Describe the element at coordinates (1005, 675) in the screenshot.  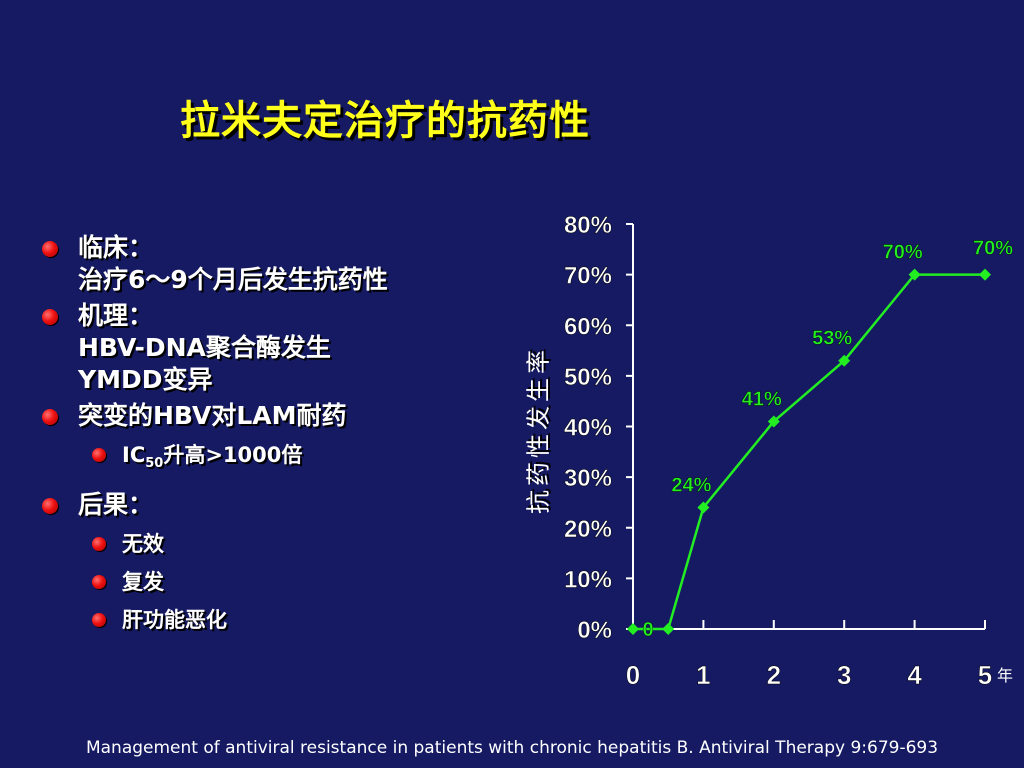
I see `x-axis-unit: 年` at that location.